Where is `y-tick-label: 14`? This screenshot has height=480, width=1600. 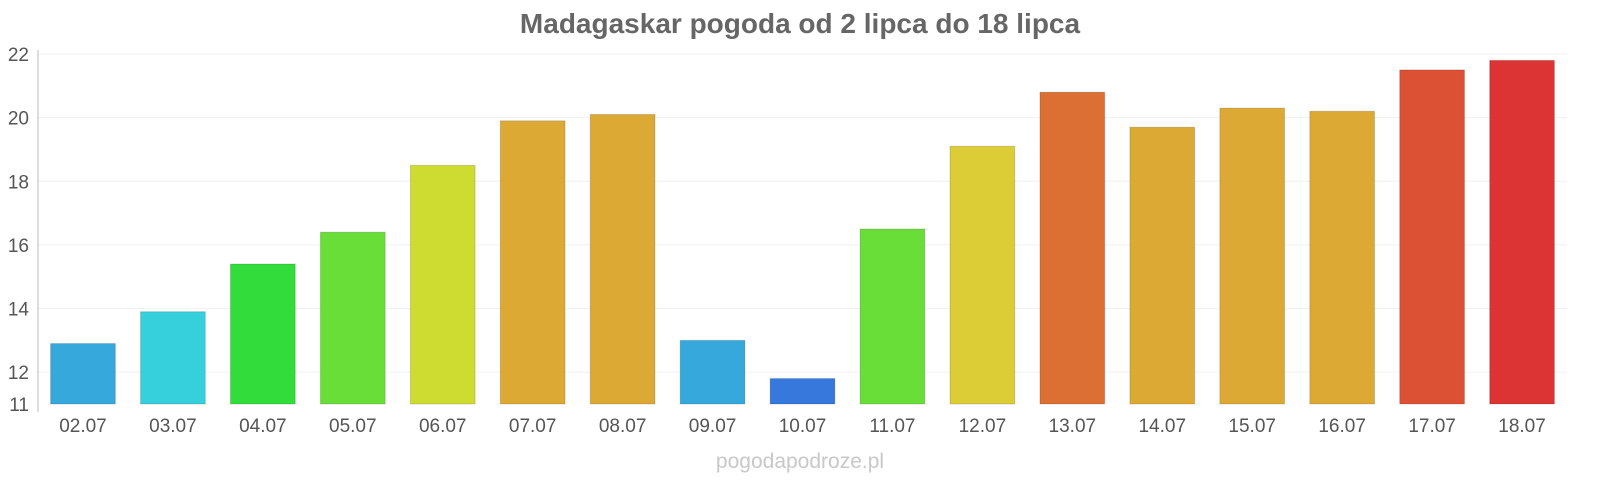
y-tick-label: 14 is located at coordinates (19, 310).